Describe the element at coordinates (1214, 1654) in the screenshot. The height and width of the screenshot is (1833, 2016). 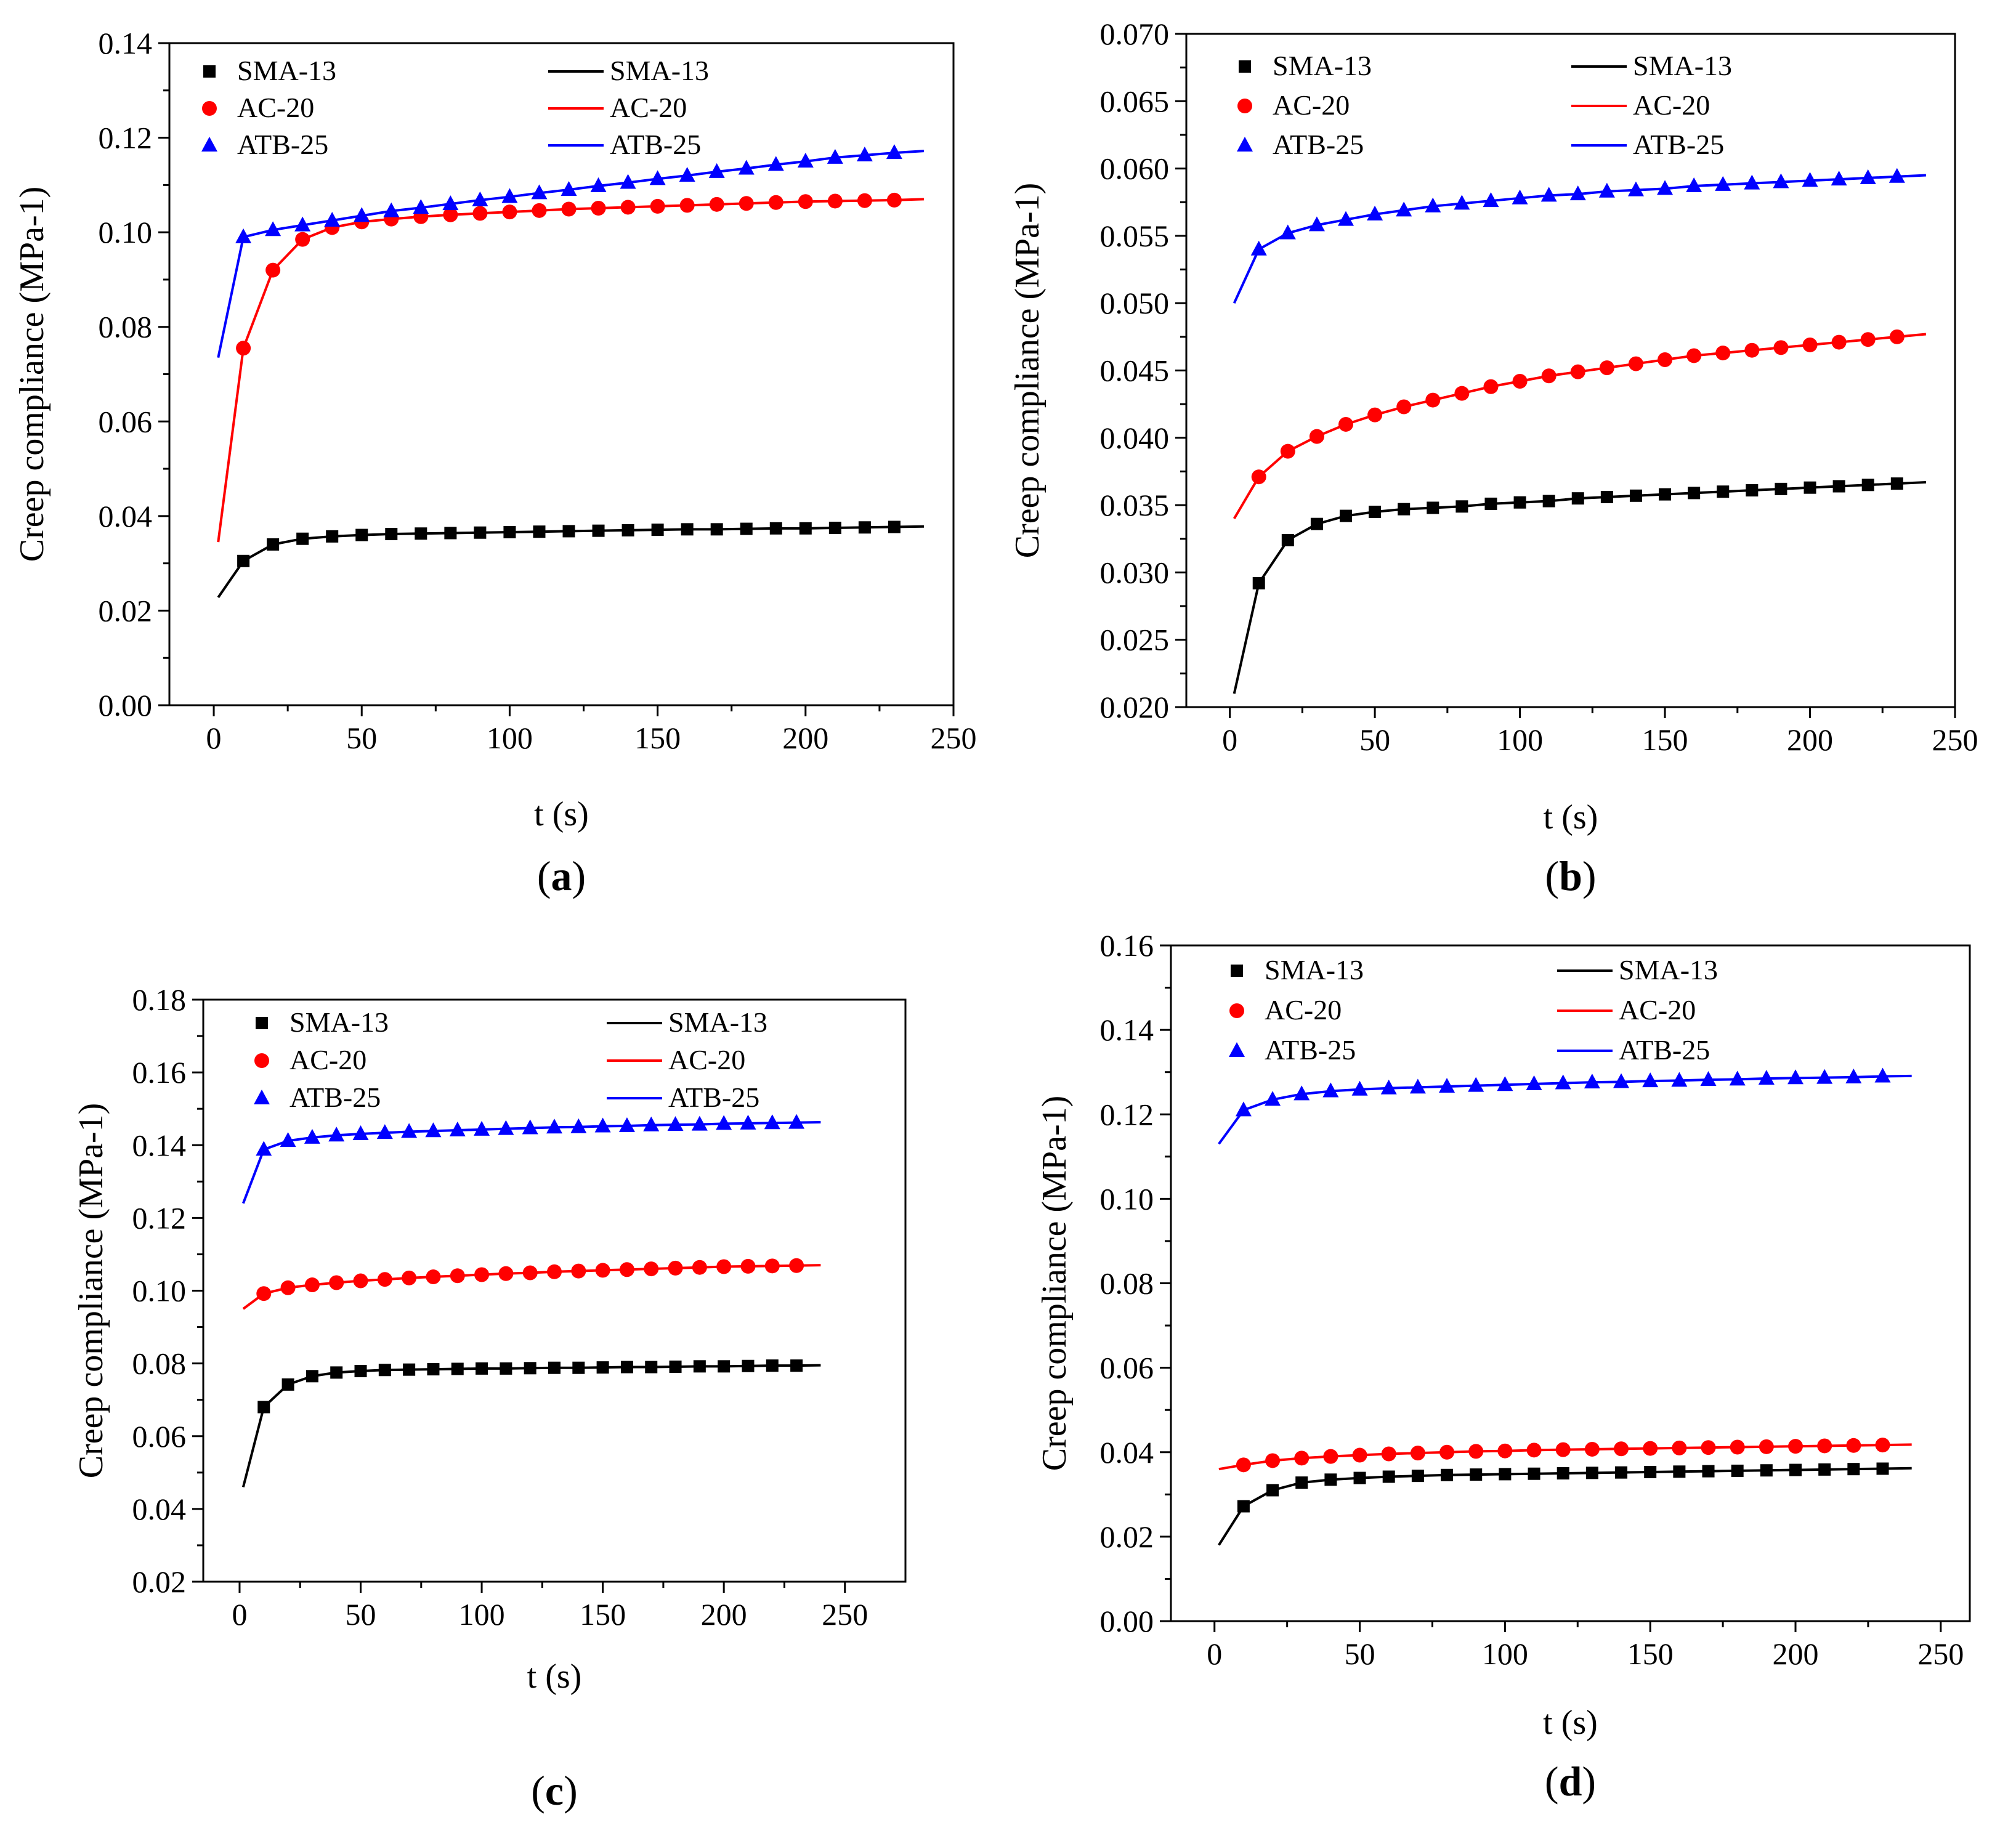
I see `x-tick-label: 0` at that location.